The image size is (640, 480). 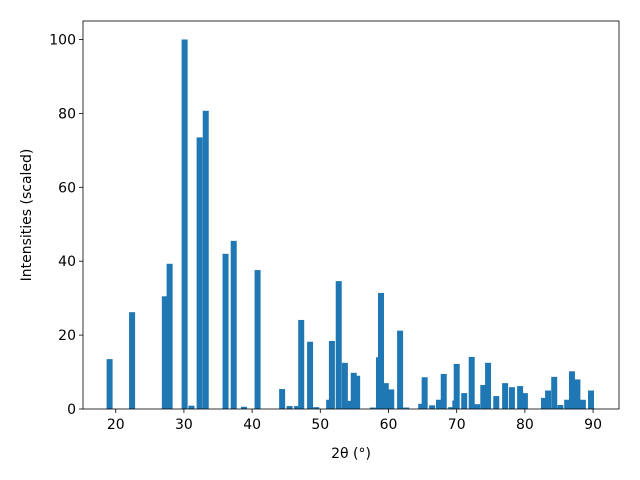 I want to click on y-axis-label: Intensities (scaled), so click(x=27, y=215).